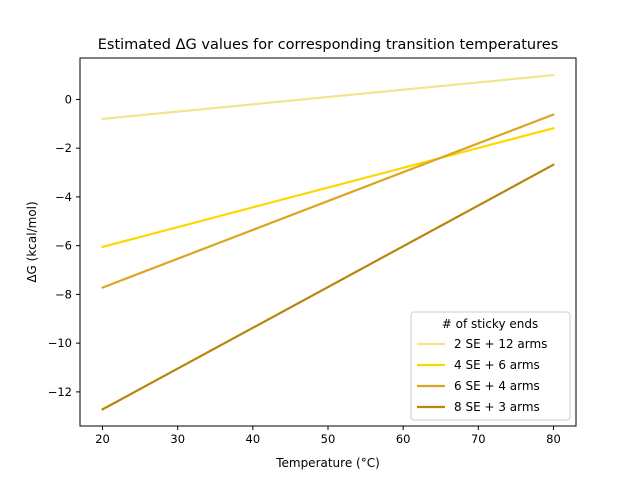 This screenshot has height=485, width=640. Describe the element at coordinates (497, 365) in the screenshot. I see `legend-label-2: 4 SE + 6 arms` at that location.